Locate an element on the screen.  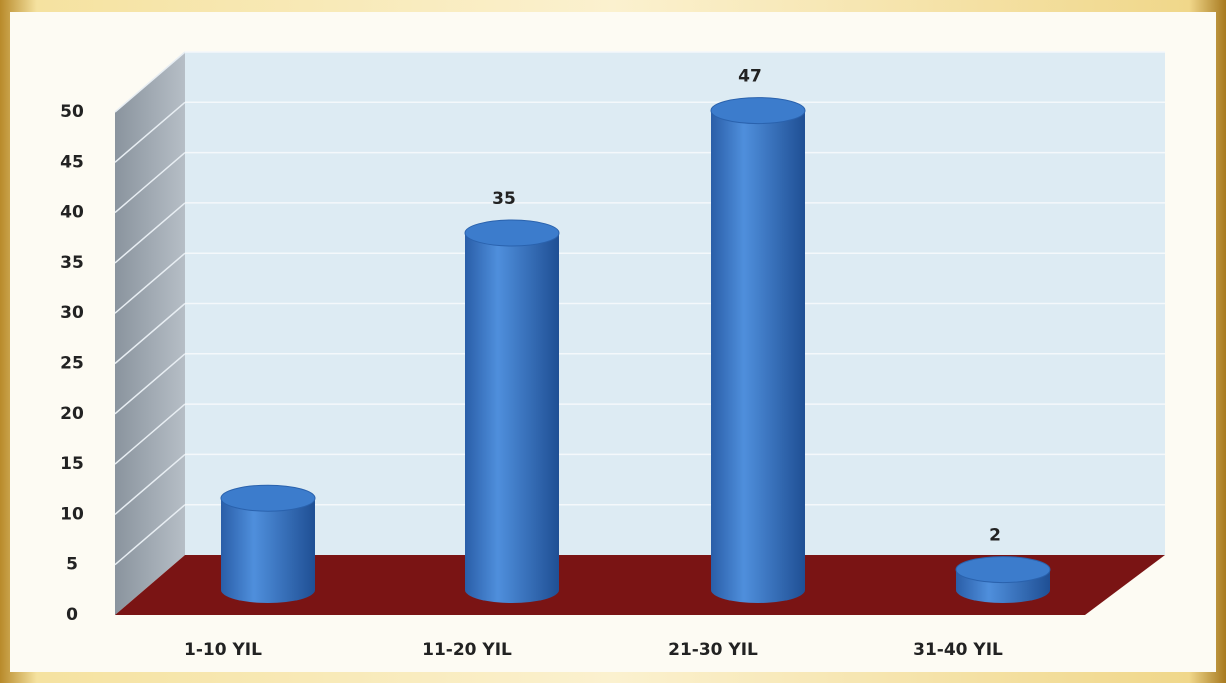
x-tick-label: 11-20 YIL is located at coordinates (467, 650).